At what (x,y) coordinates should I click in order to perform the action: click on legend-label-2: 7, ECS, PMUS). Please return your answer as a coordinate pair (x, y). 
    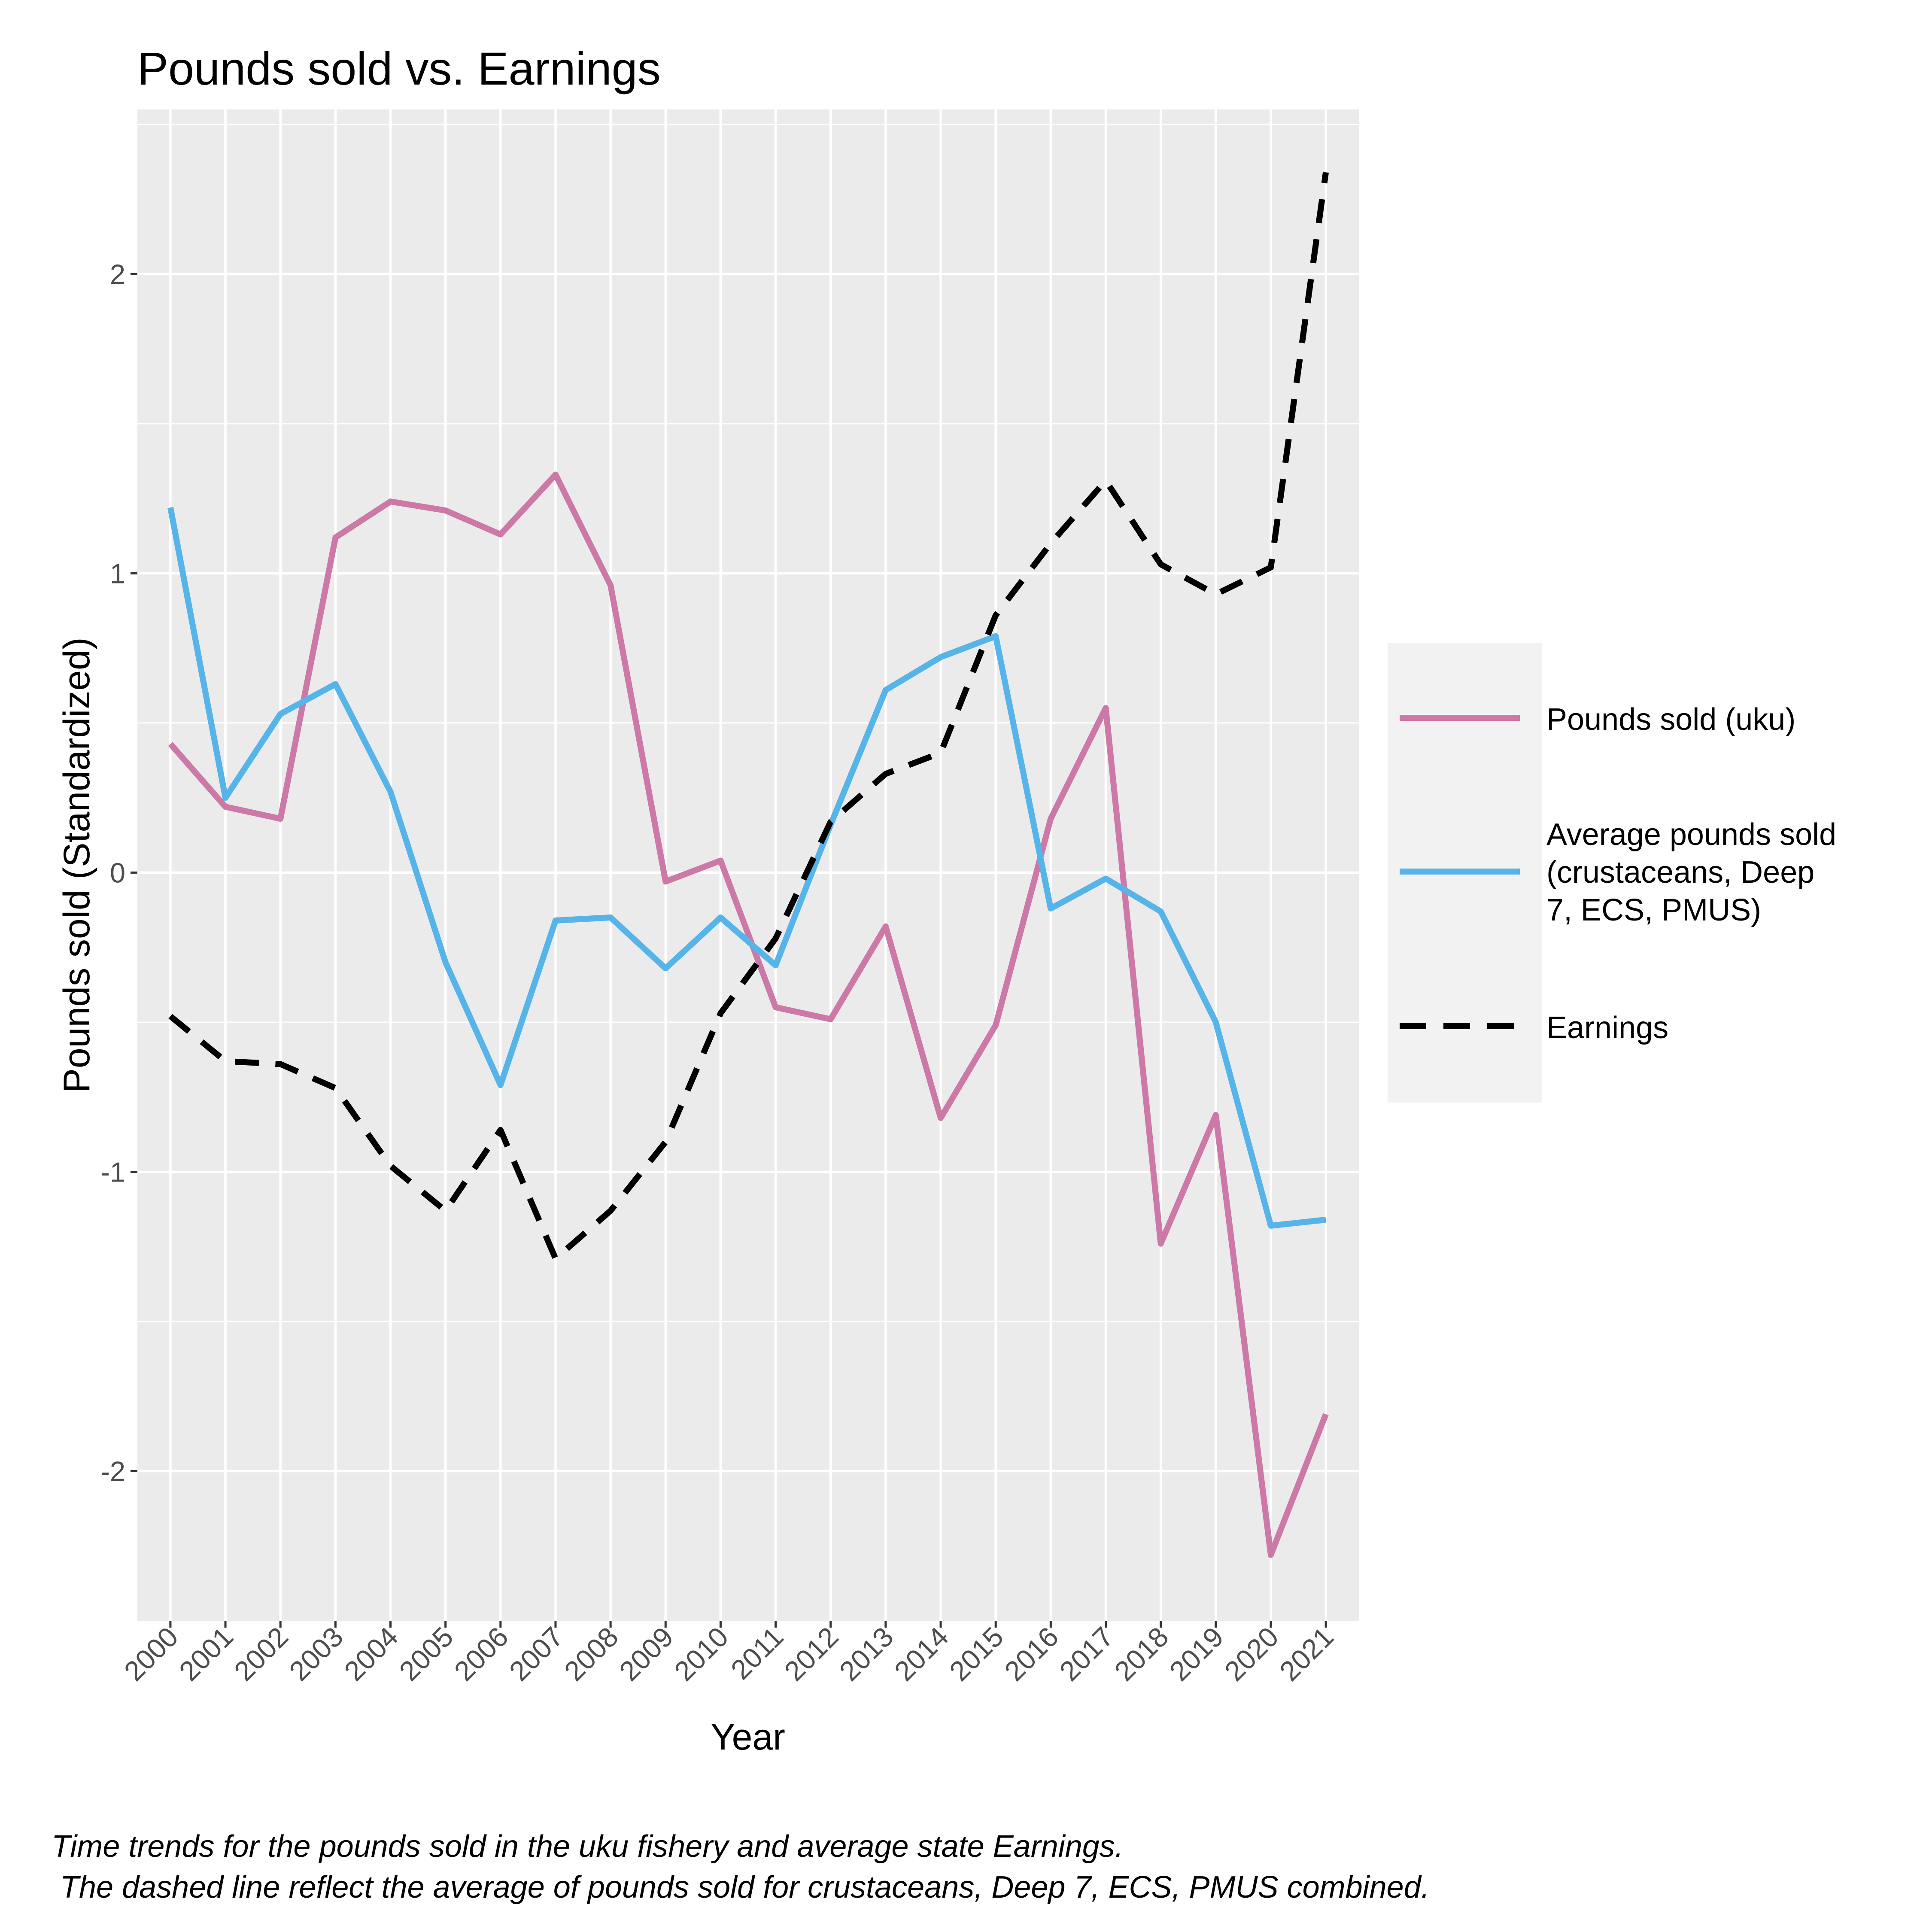
    Looking at the image, I should click on (1653, 910).